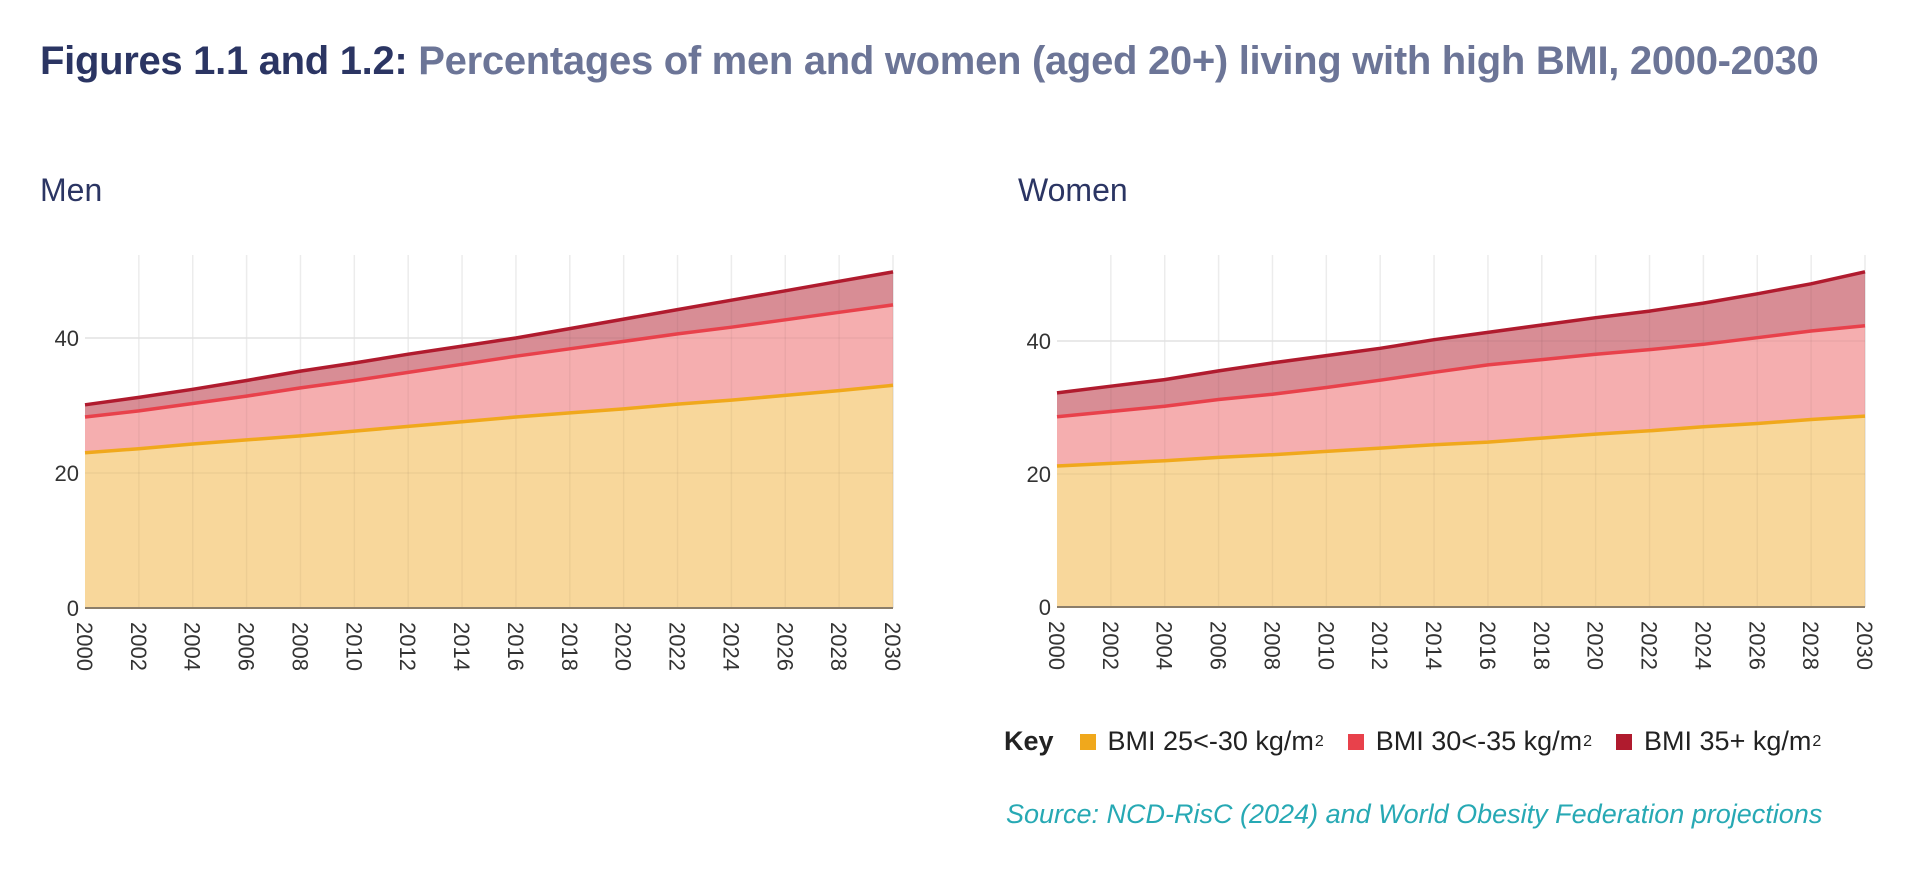 Image resolution: width=1920 pixels, height=873 pixels. I want to click on men-x-tick-label: 2008, so click(299, 646).